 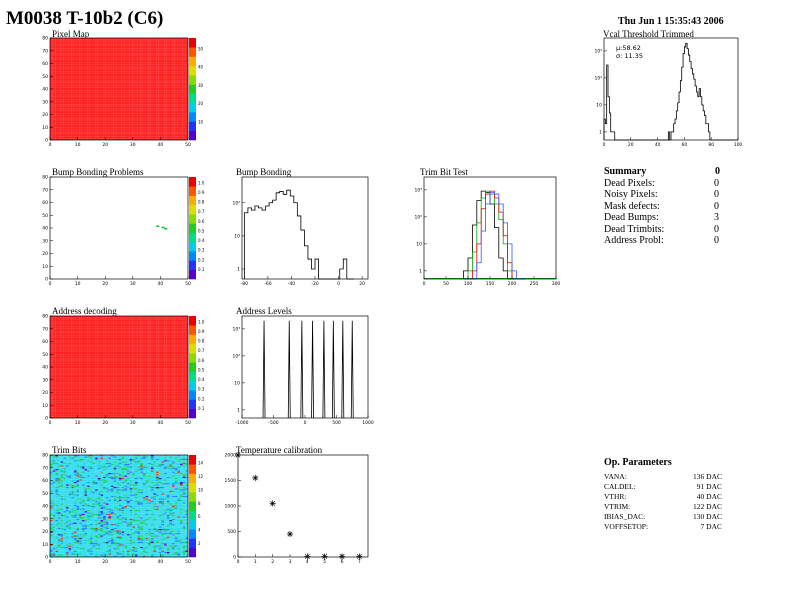 What do you see at coordinates (78, 145) in the screenshot?
I see `x-tick-label: 10` at bounding box center [78, 145].